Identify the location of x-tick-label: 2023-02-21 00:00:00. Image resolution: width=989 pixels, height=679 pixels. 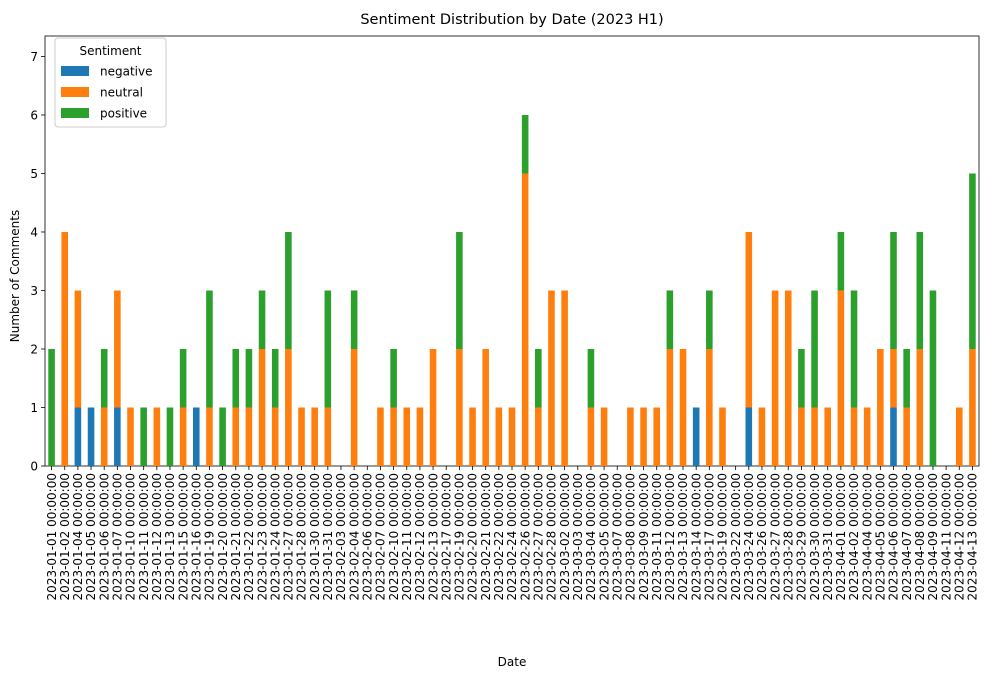
(486, 536).